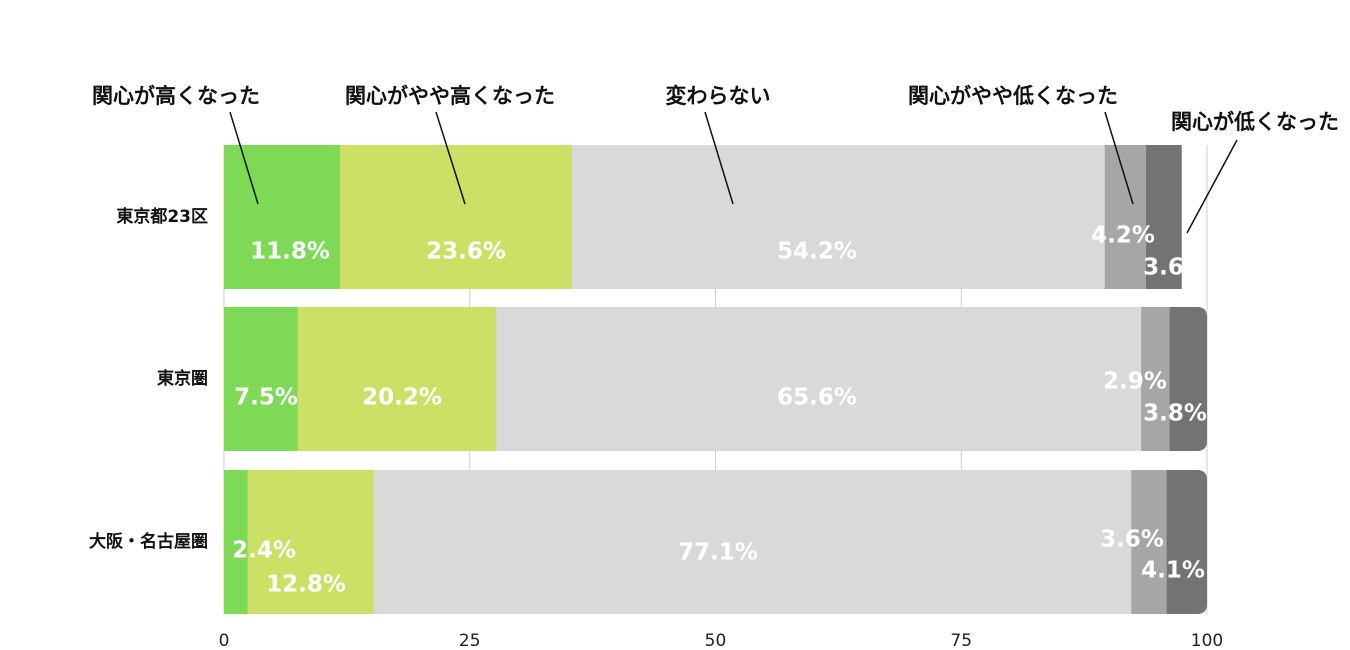 The height and width of the screenshot is (650, 1350). I want to click on data-label: 2.9%, so click(1135, 382).